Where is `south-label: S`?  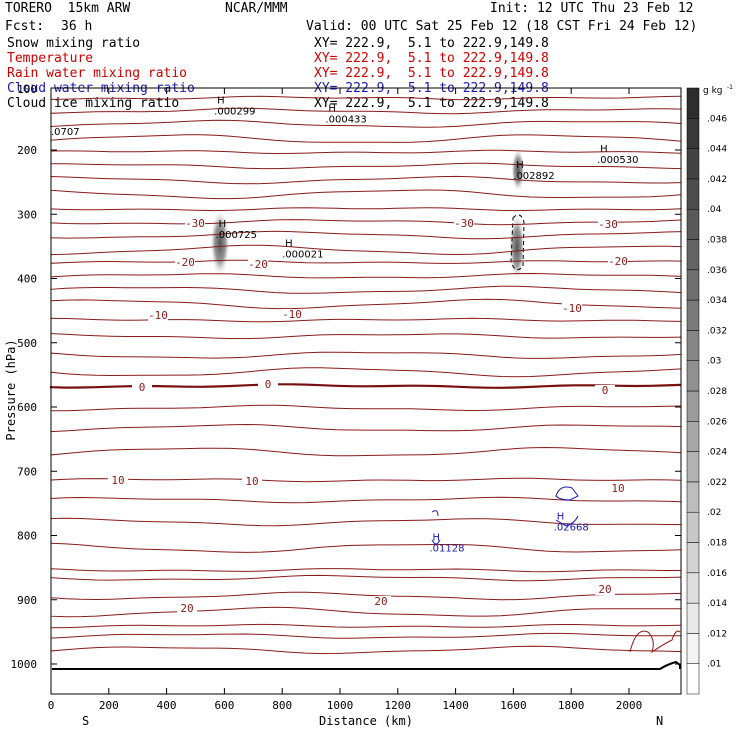 south-label: S is located at coordinates (85, 721).